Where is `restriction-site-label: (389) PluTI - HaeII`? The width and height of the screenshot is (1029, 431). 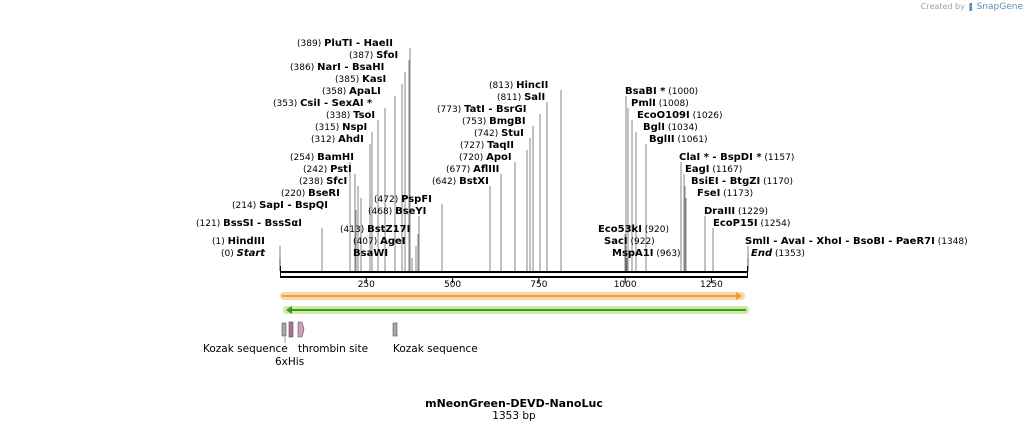
restriction-site-label: (389) PluTI - HaeII is located at coordinates (345, 43).